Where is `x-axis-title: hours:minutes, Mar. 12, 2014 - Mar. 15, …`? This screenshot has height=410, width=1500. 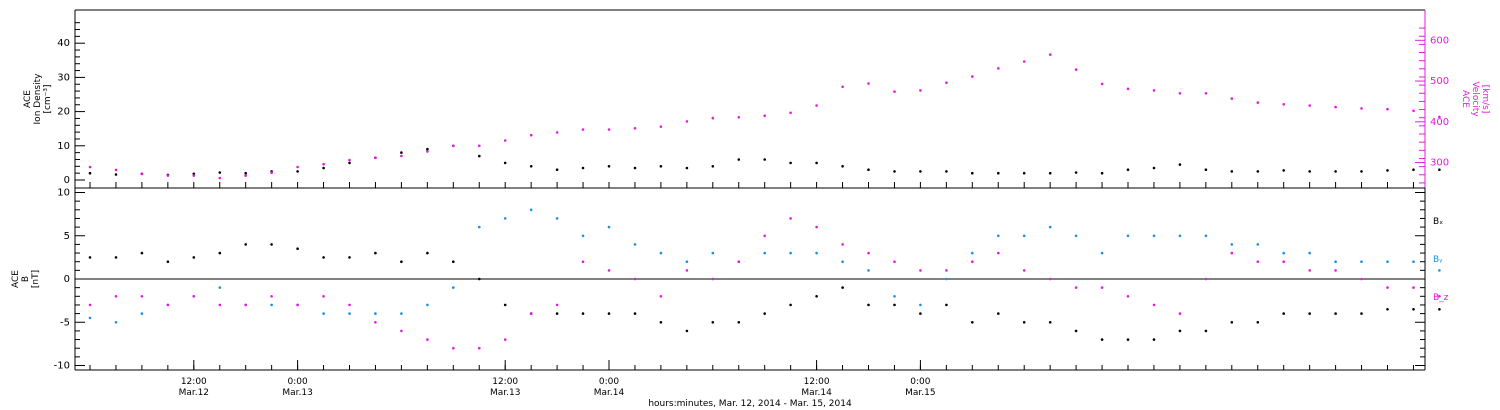 x-axis-title: hours:minutes, Mar. 12, 2014 - Mar. 15, … is located at coordinates (750, 404).